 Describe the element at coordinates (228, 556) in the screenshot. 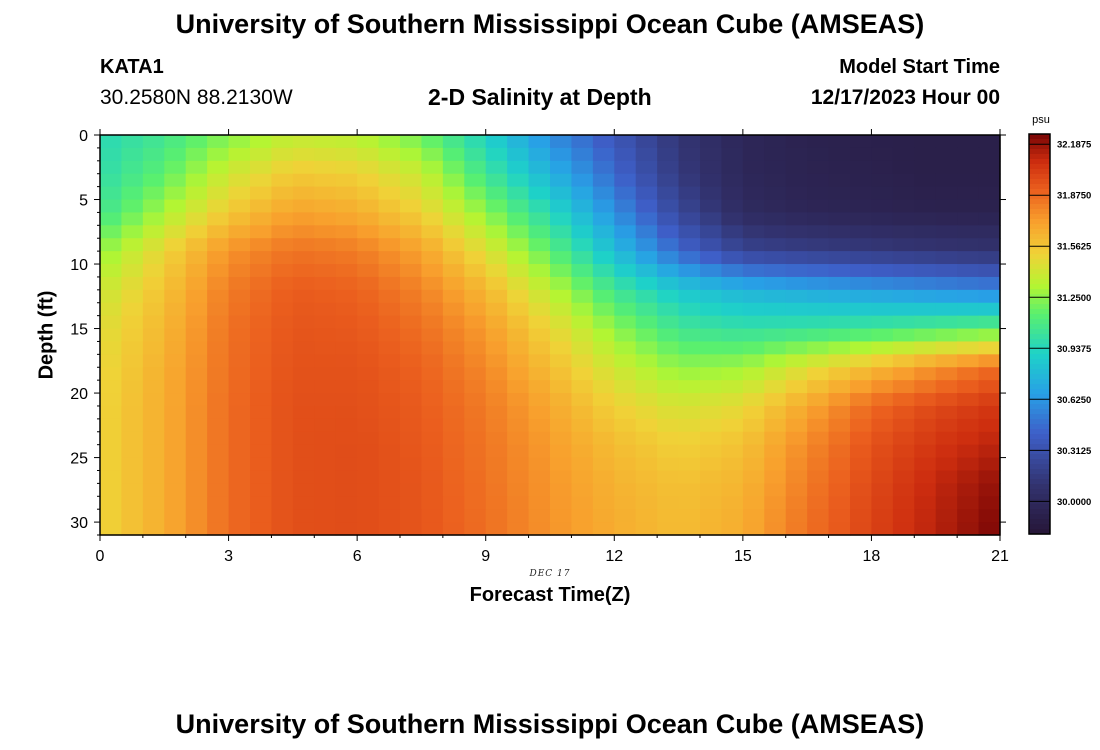

I see `x-tick-label: 3` at that location.